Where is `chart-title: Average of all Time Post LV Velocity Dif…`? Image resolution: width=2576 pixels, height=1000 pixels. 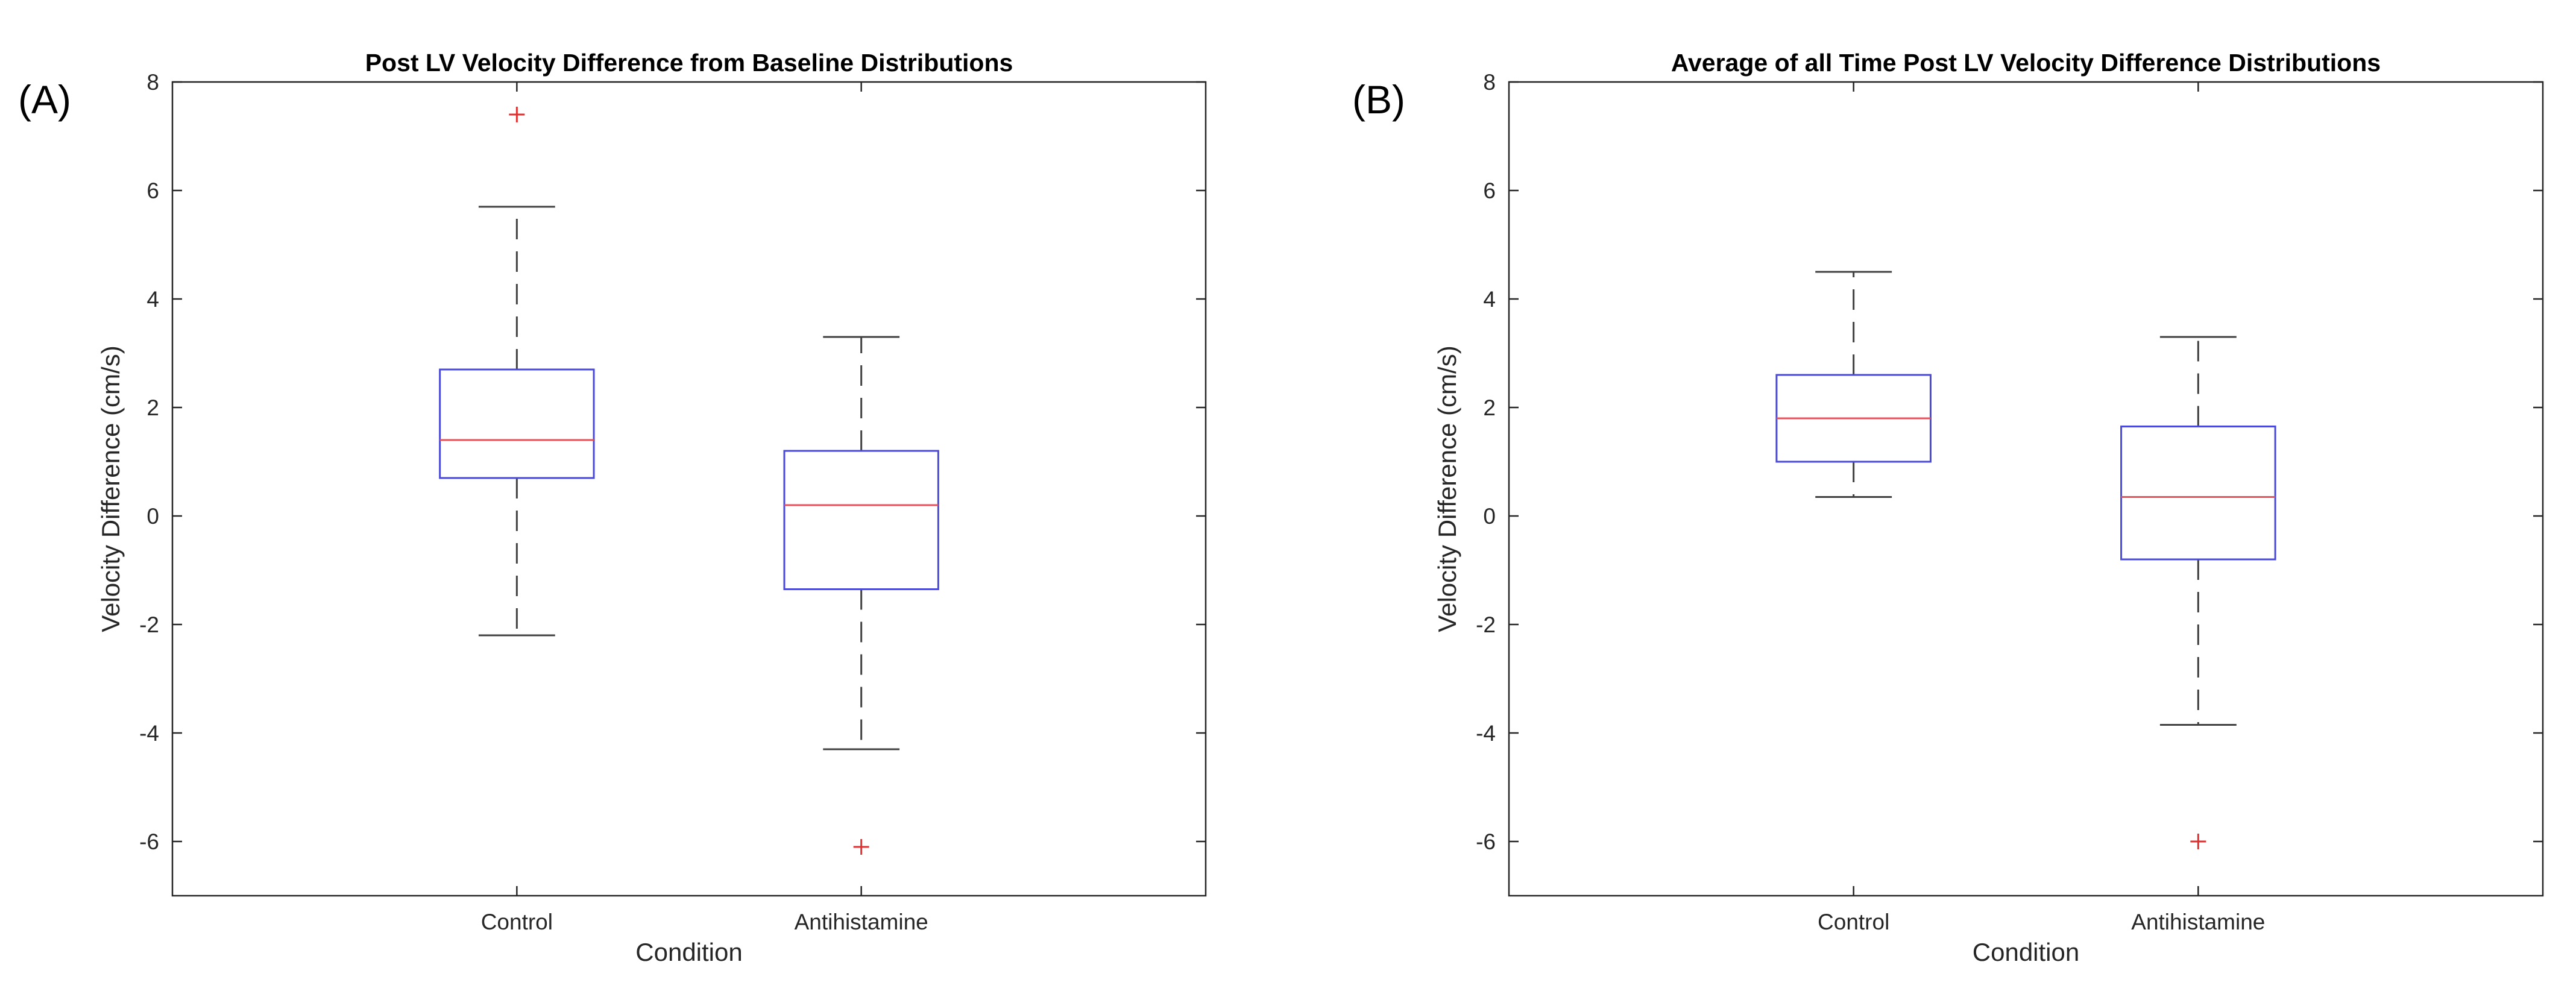
chart-title: Average of all Time Post LV Velocity Dif… is located at coordinates (2026, 63).